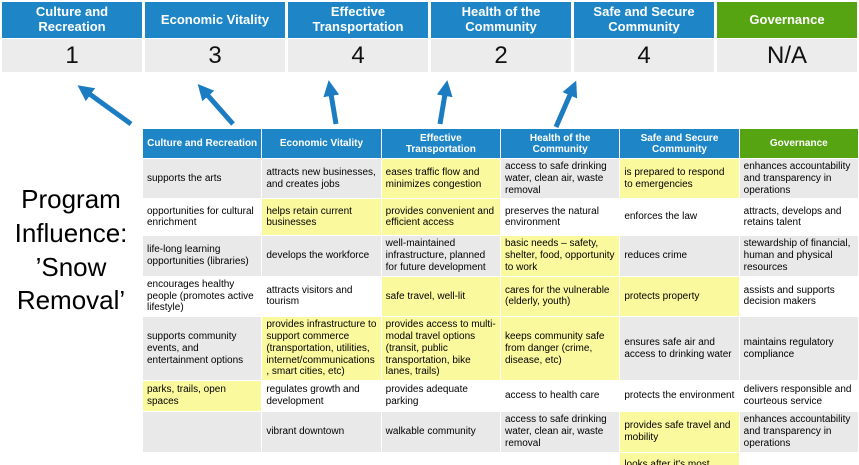 The height and width of the screenshot is (465, 859). Describe the element at coordinates (560, 217) in the screenshot. I see `matrix-cell-r2c4: preserves the natural environment` at that location.